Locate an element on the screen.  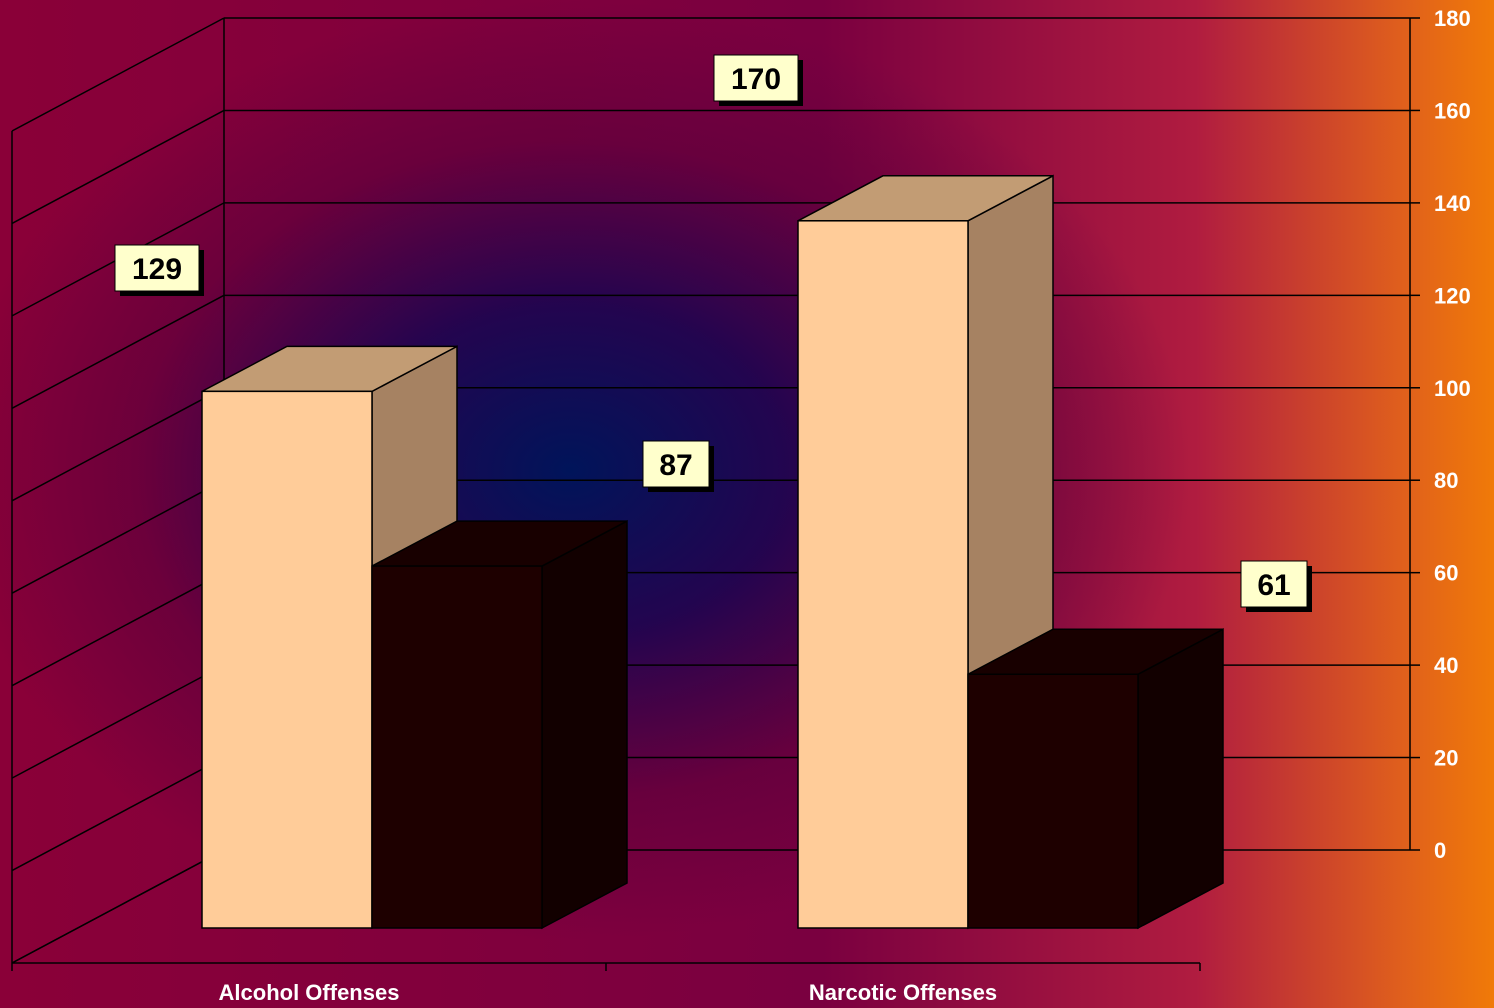
y-tick-label: 20 is located at coordinates (1446, 758).